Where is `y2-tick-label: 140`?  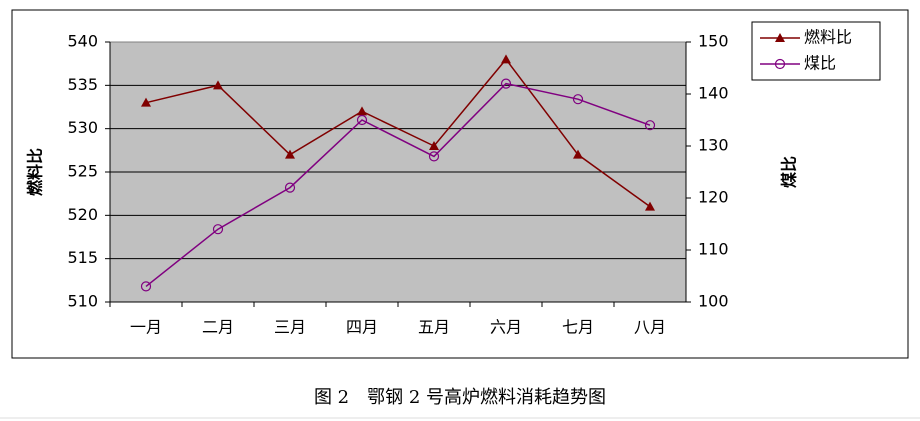 y2-tick-label: 140 is located at coordinates (713, 93).